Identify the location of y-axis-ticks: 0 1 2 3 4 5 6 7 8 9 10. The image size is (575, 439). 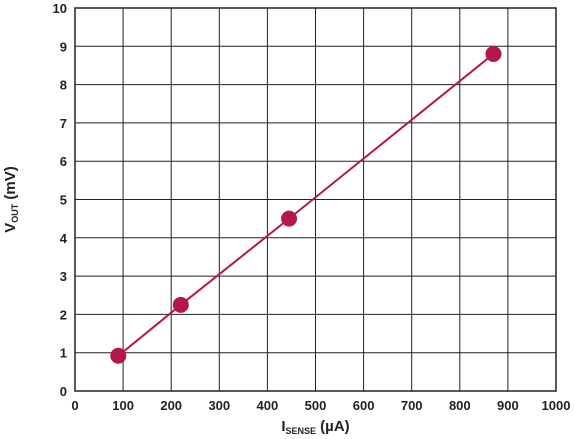
(60, 200).